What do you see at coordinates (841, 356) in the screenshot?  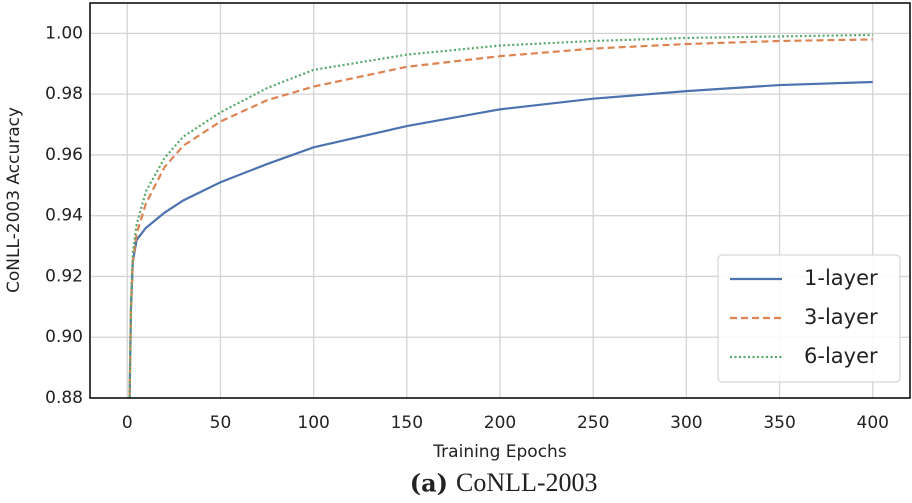 I see `legend-label: 6-layer` at bounding box center [841, 356].